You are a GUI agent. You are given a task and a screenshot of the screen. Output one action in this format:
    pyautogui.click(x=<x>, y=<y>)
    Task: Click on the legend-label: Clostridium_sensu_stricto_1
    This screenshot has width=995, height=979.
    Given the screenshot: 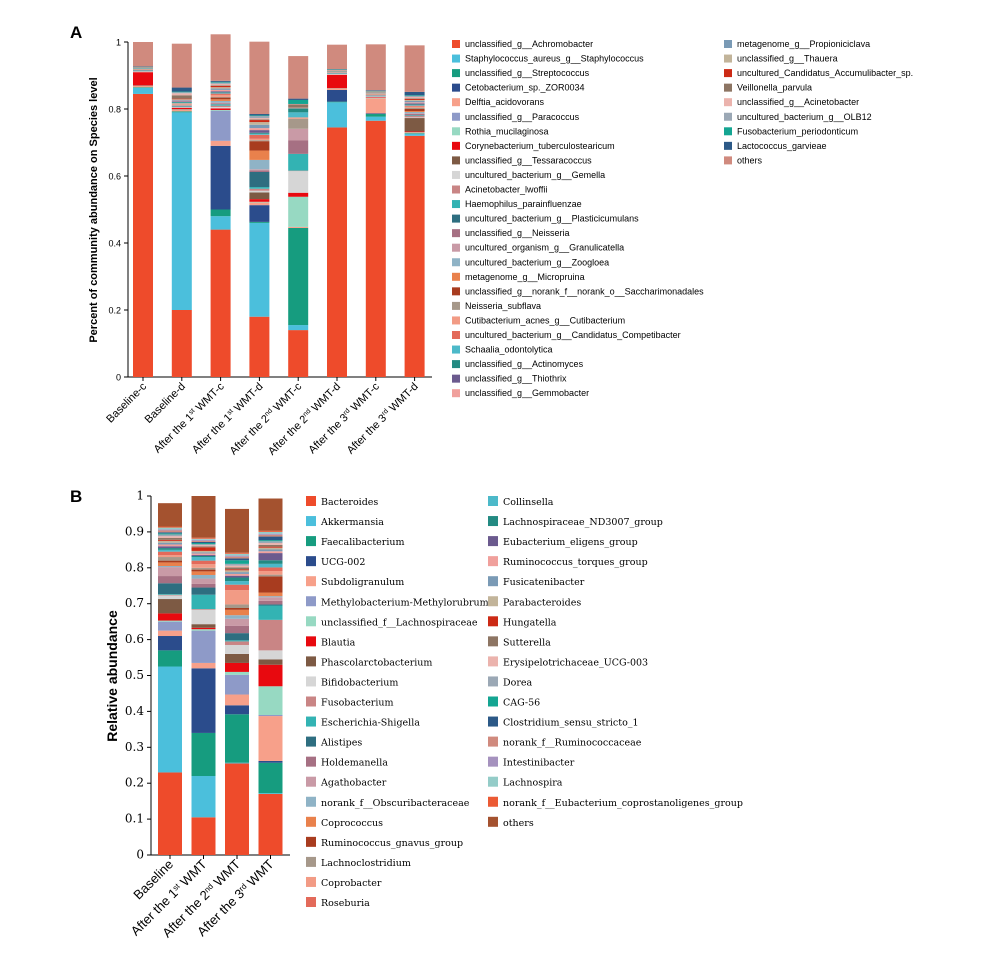 What is the action you would take?
    pyautogui.click(x=571, y=723)
    